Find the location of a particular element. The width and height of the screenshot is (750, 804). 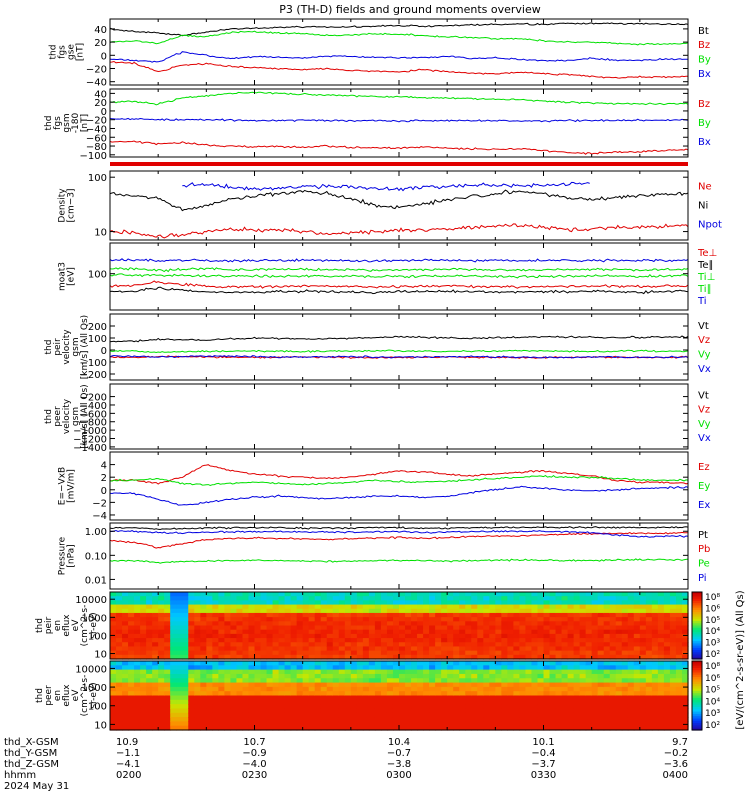

y-tick-label: −20 is located at coordinates (96, 121).